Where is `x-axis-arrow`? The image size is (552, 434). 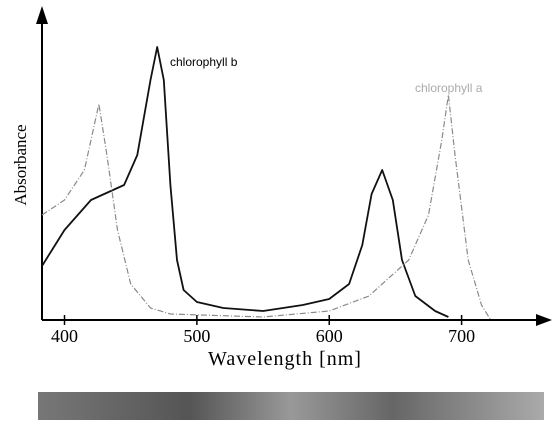
x-axis-arrow is located at coordinates (544, 320).